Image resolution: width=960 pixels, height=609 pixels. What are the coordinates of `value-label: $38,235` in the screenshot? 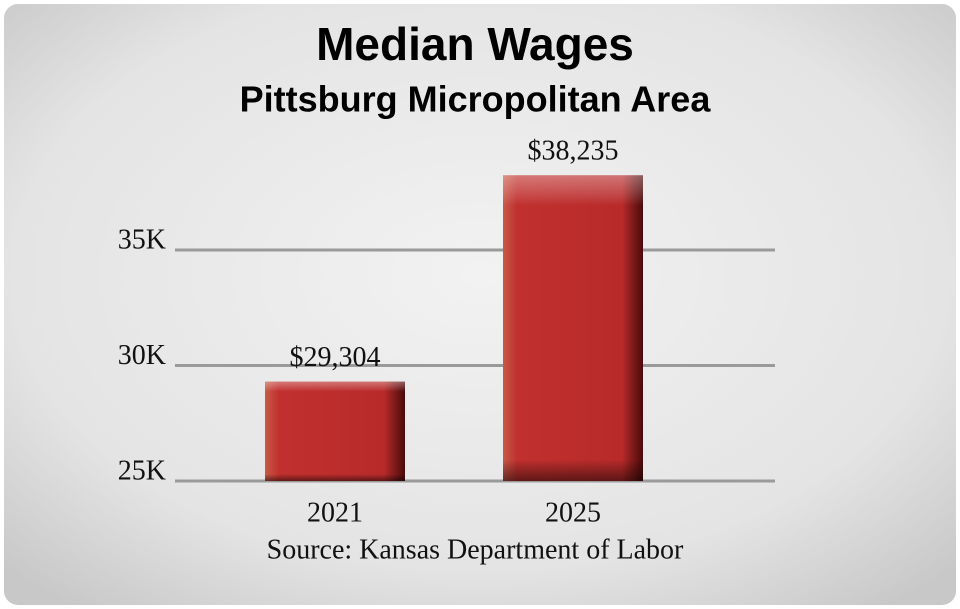 It's located at (573, 151).